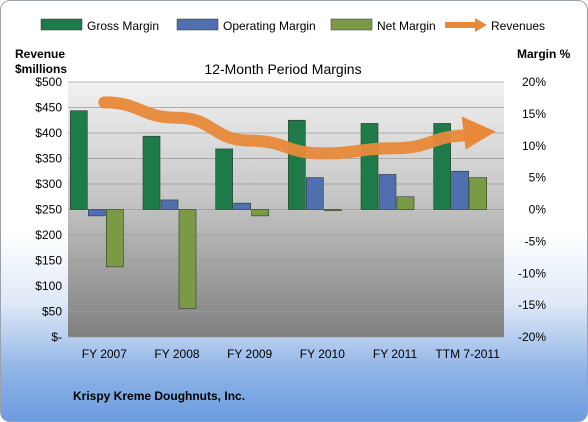 The image size is (588, 422). What do you see at coordinates (395, 354) in the screenshot?
I see `x-tick-label: FY 2011` at bounding box center [395, 354].